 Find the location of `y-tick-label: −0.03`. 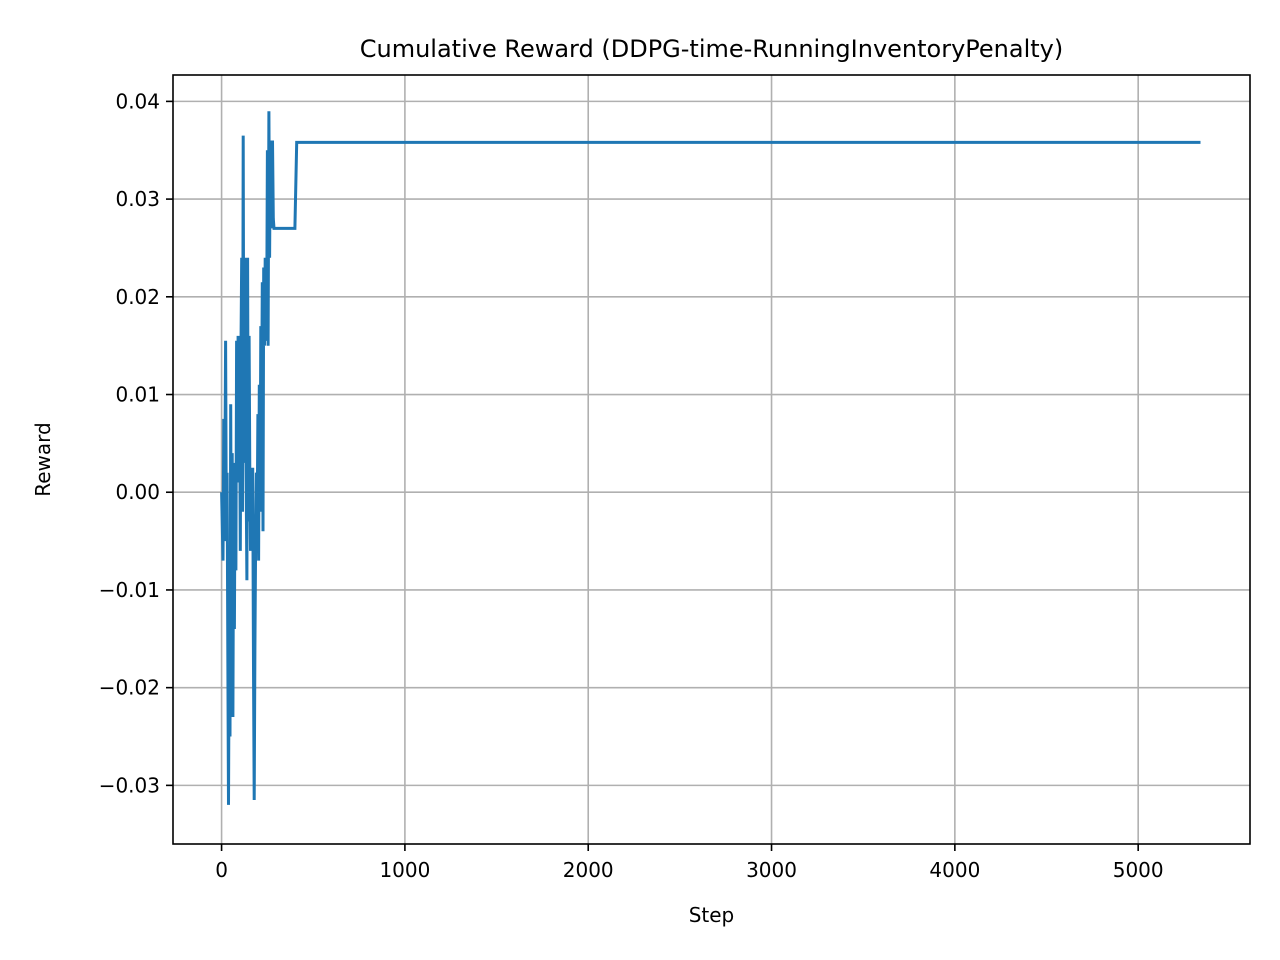

y-tick-label: −0.03 is located at coordinates (129, 785).